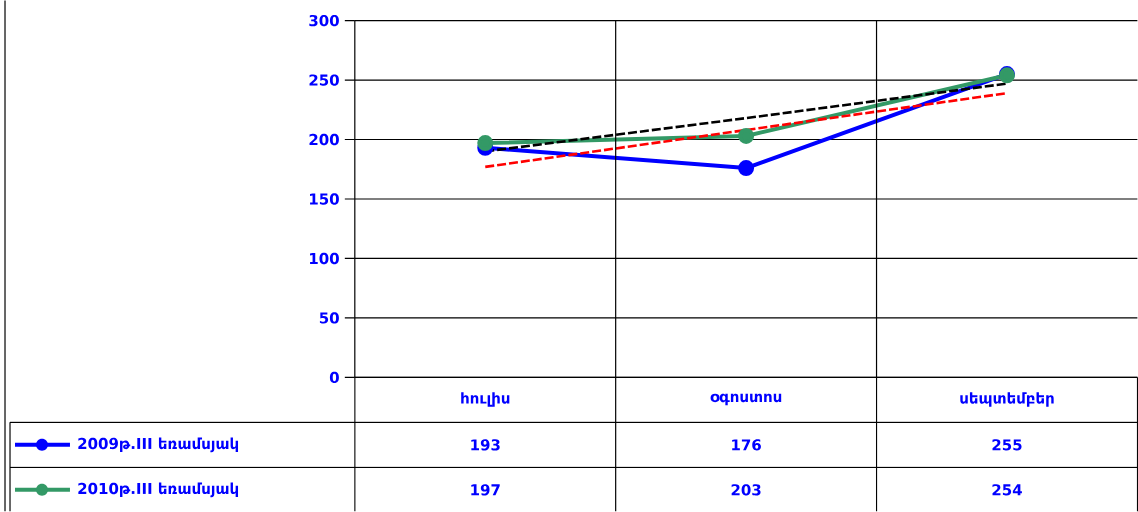 This screenshot has height=512, width=1138. Describe the element at coordinates (324, 199) in the screenshot. I see `y-tick-label: 150` at that location.